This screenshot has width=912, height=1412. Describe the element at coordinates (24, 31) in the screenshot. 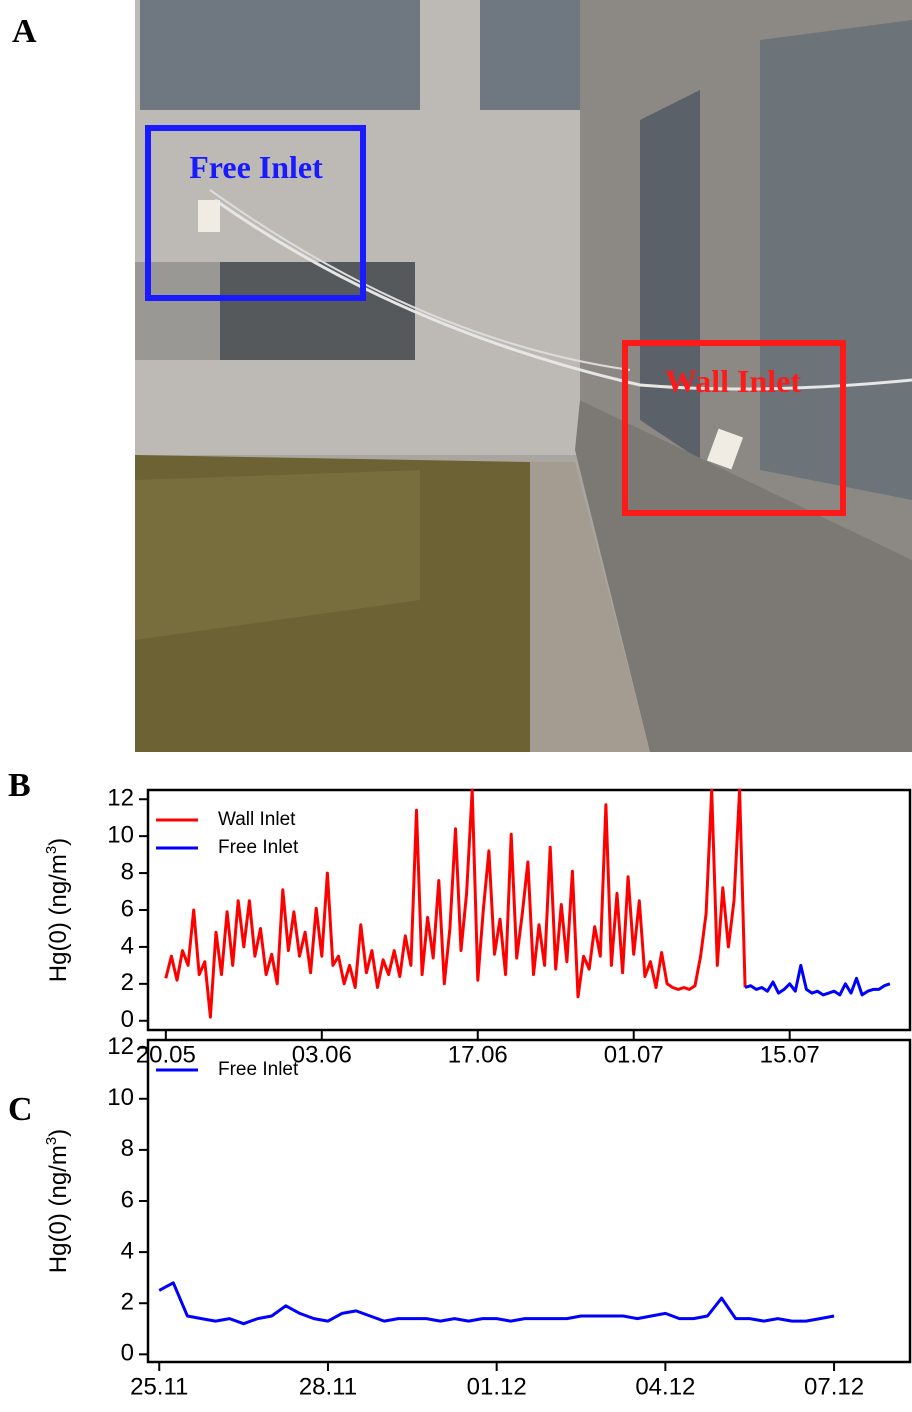

I see `panel-label: A` at that location.